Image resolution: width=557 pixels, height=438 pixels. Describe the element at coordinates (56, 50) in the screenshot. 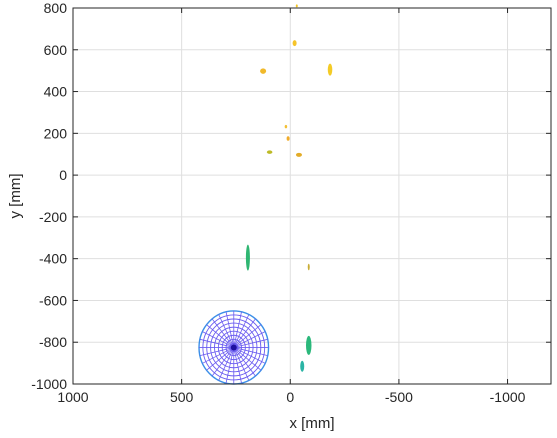

I see `y-tick-label: 600` at that location.